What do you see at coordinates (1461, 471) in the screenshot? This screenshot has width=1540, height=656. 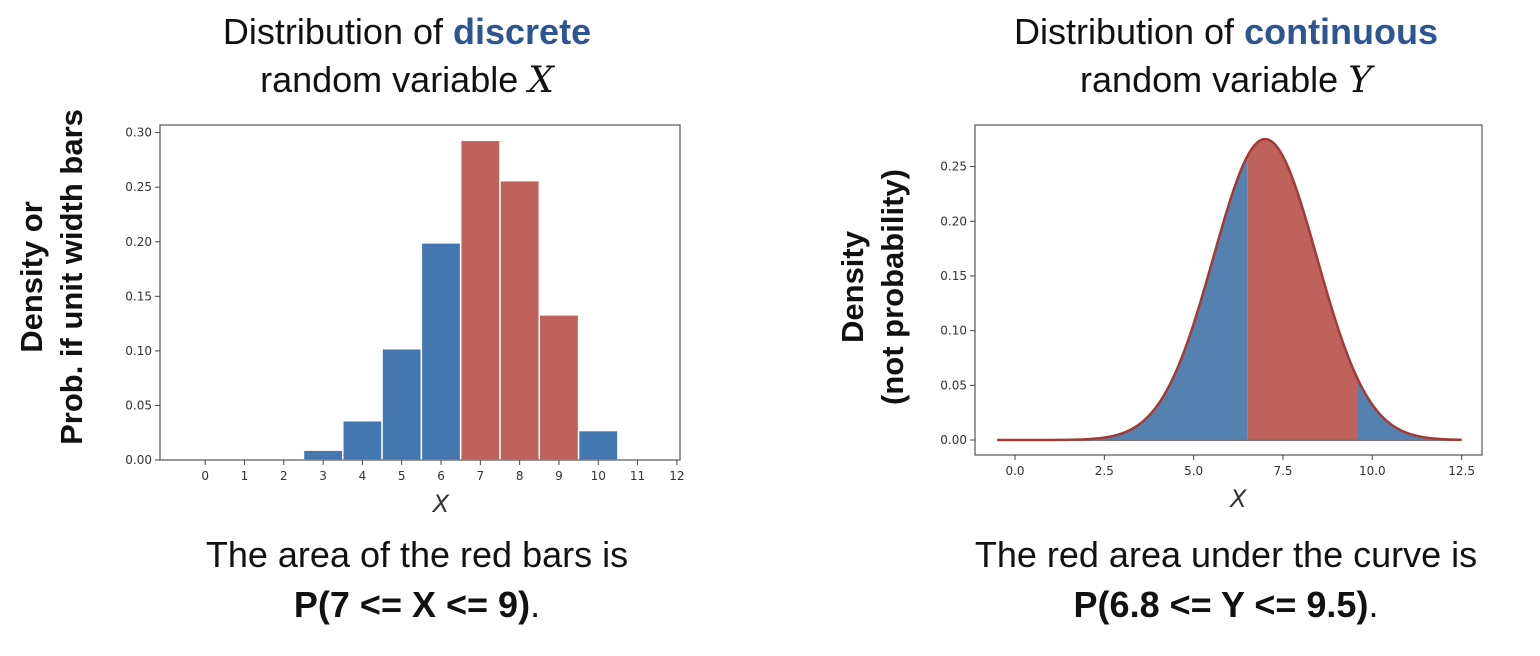 I see `right-x-tick-label: 12.5` at bounding box center [1461, 471].